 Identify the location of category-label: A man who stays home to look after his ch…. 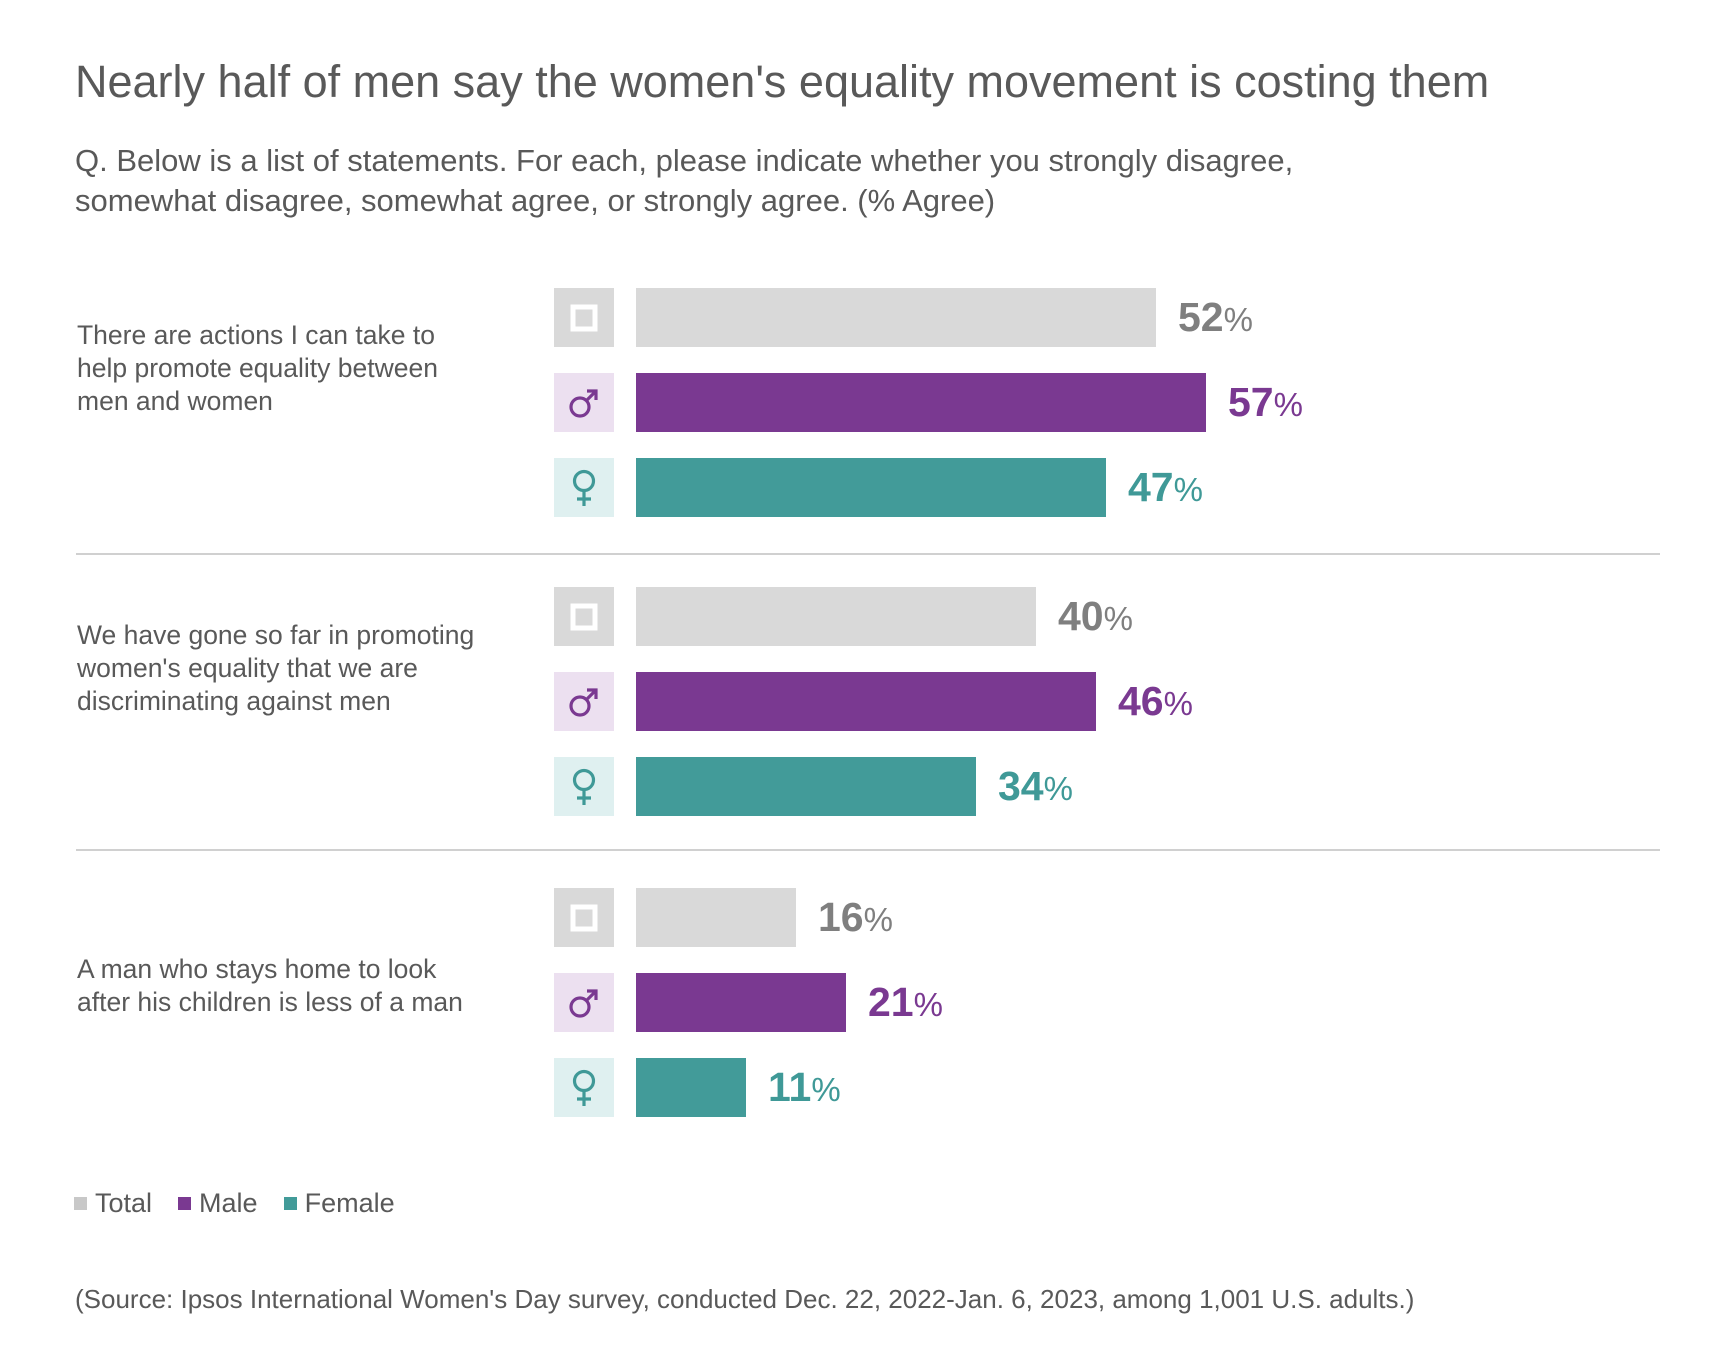
(297, 986).